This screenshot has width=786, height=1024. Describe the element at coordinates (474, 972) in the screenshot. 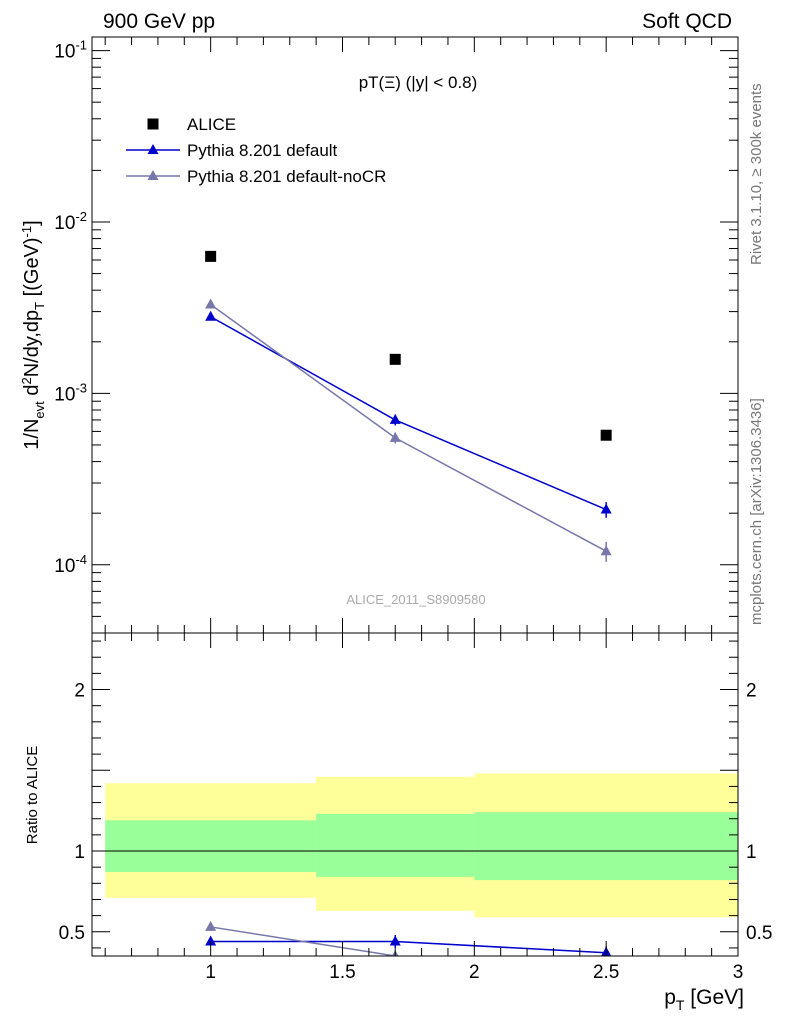

I see `x-tick-label: 2` at that location.